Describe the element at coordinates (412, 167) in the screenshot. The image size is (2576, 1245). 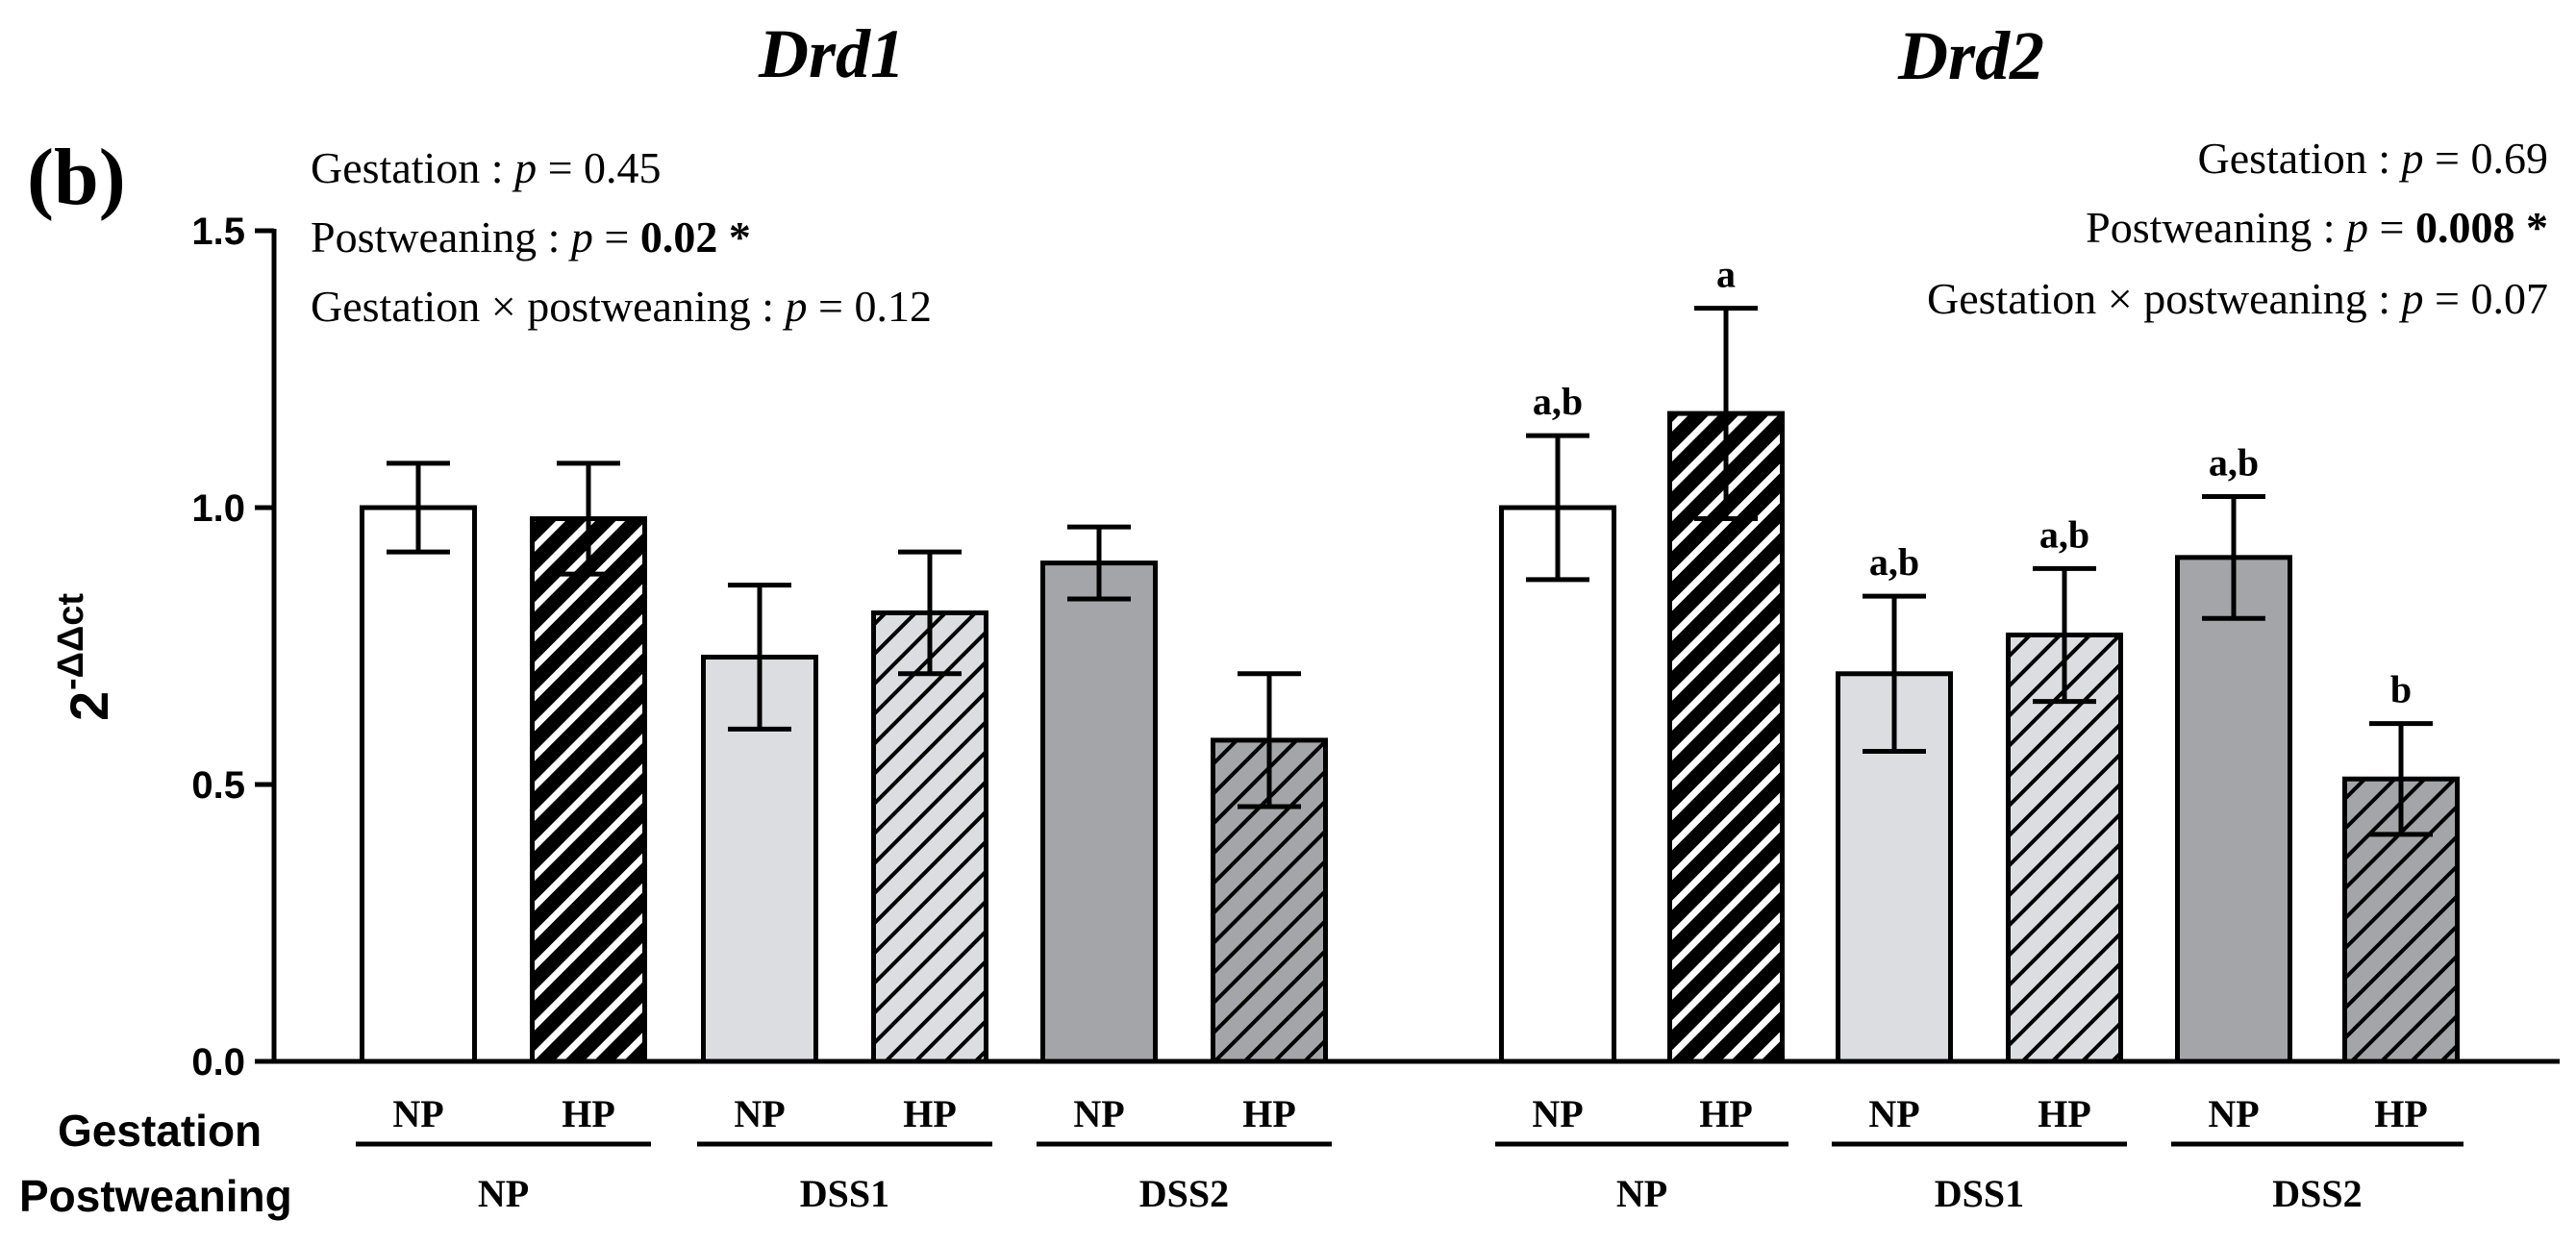
I see `drd1-stat-gestation-label: Gestation :` at that location.